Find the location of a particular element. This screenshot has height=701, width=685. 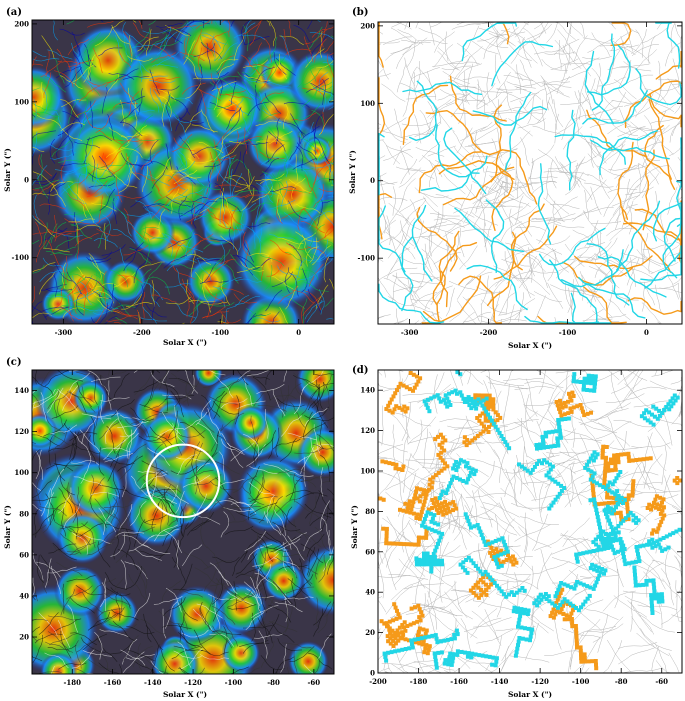

orange-network-line is located at coordinates (450, 172).